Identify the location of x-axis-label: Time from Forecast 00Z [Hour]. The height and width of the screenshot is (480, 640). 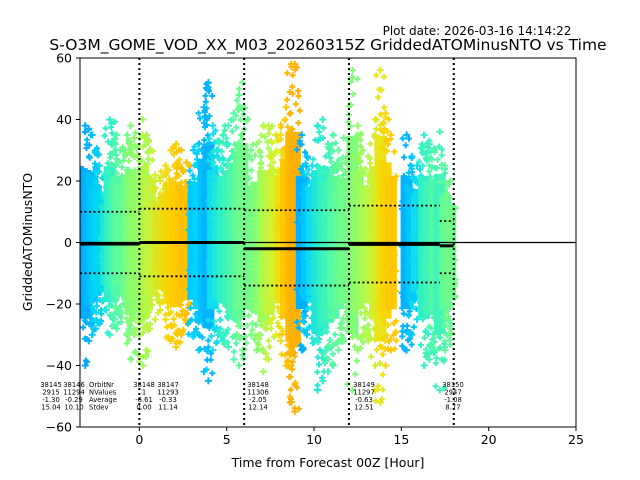
(328, 462).